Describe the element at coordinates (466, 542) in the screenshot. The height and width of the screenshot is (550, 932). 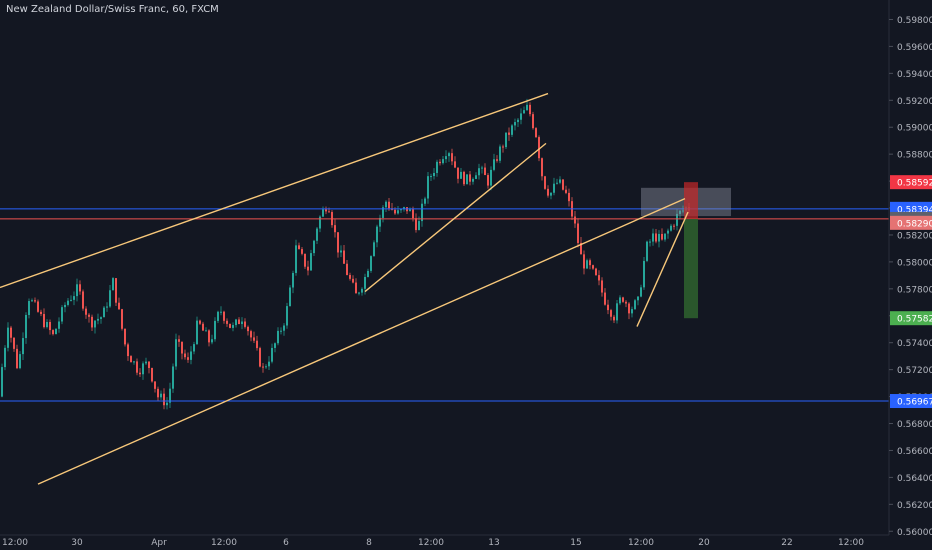
I see `time-axis: 12:00 30 Apr 12:00 6 8 12:00 13 15 12:00 20 22 12:00` at that location.